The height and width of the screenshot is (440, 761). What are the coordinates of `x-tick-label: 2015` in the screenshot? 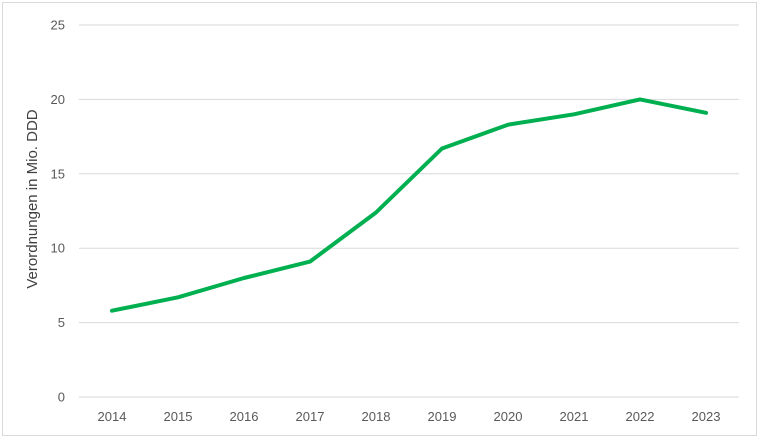 It's located at (178, 416).